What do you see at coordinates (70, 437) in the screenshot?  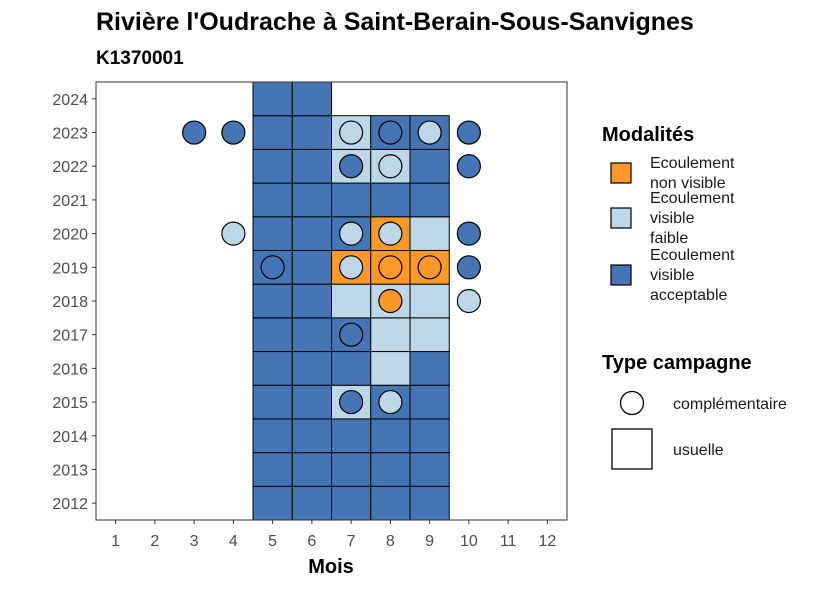 I see `y-tick-label: 2014` at bounding box center [70, 437].